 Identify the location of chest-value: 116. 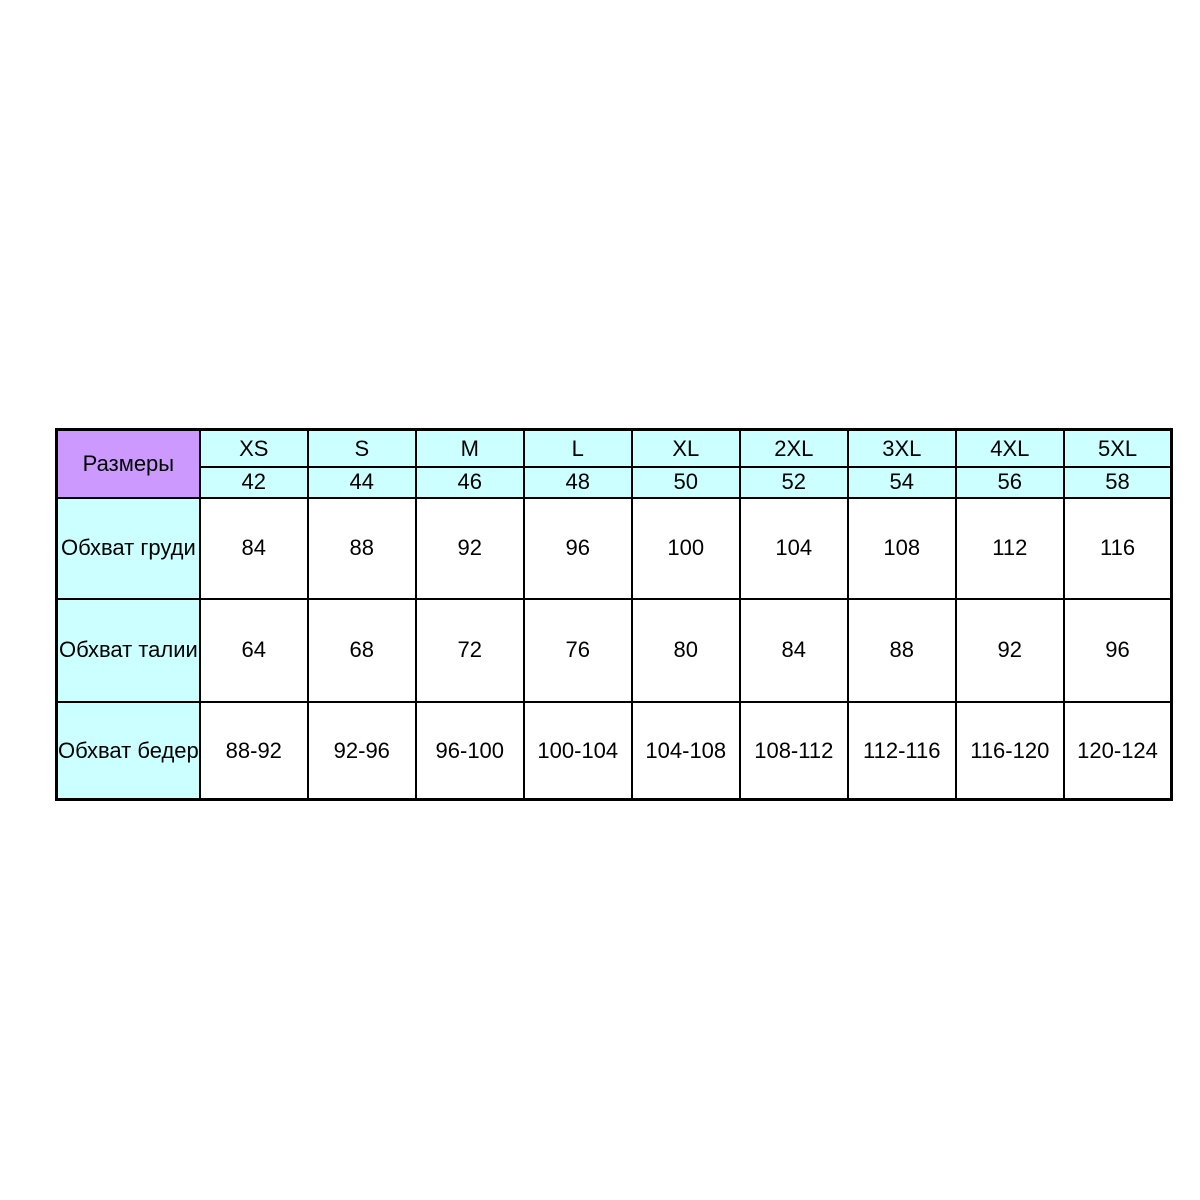
(1117, 548).